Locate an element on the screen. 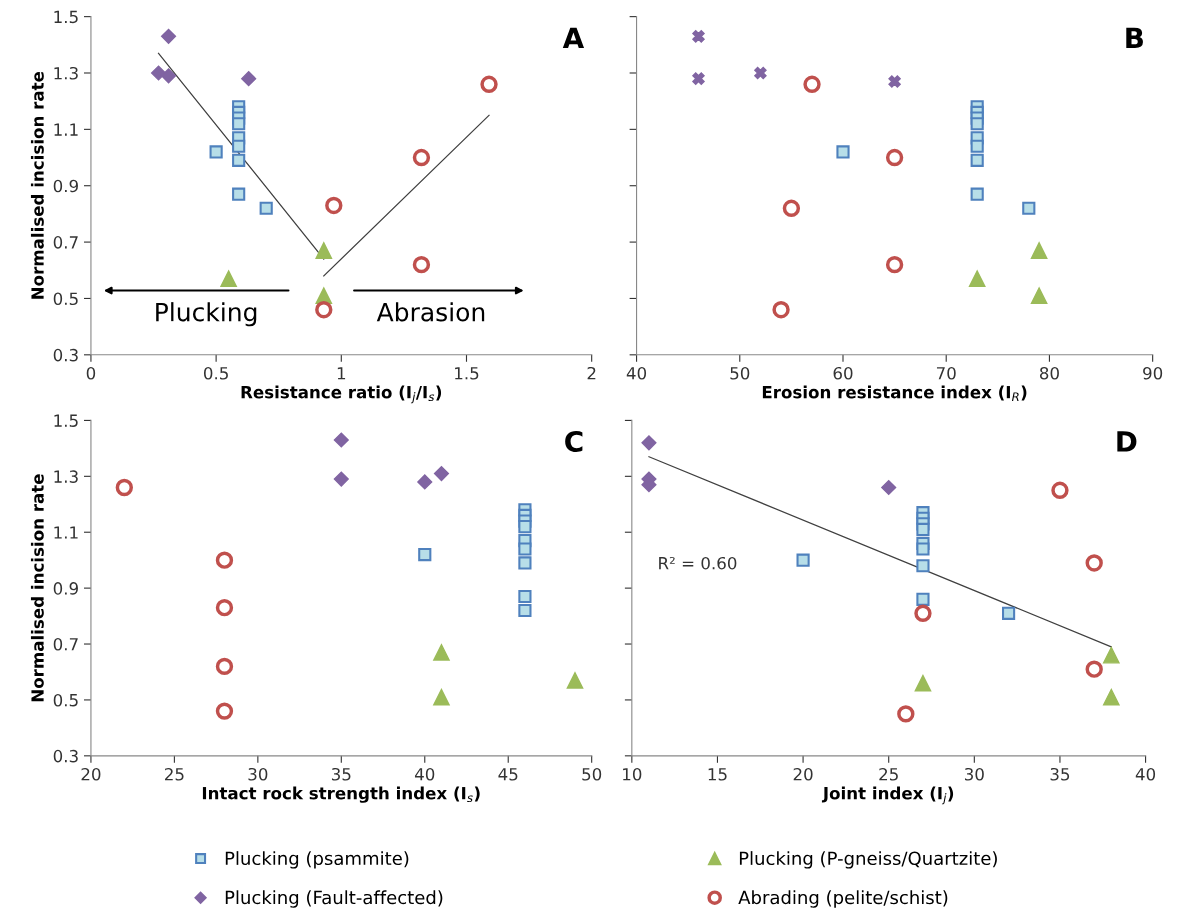 Image resolution: width=1181 pixels, height=924 pixels. legend-label: Plucking (P-gneiss/Quartzite) is located at coordinates (868, 860).